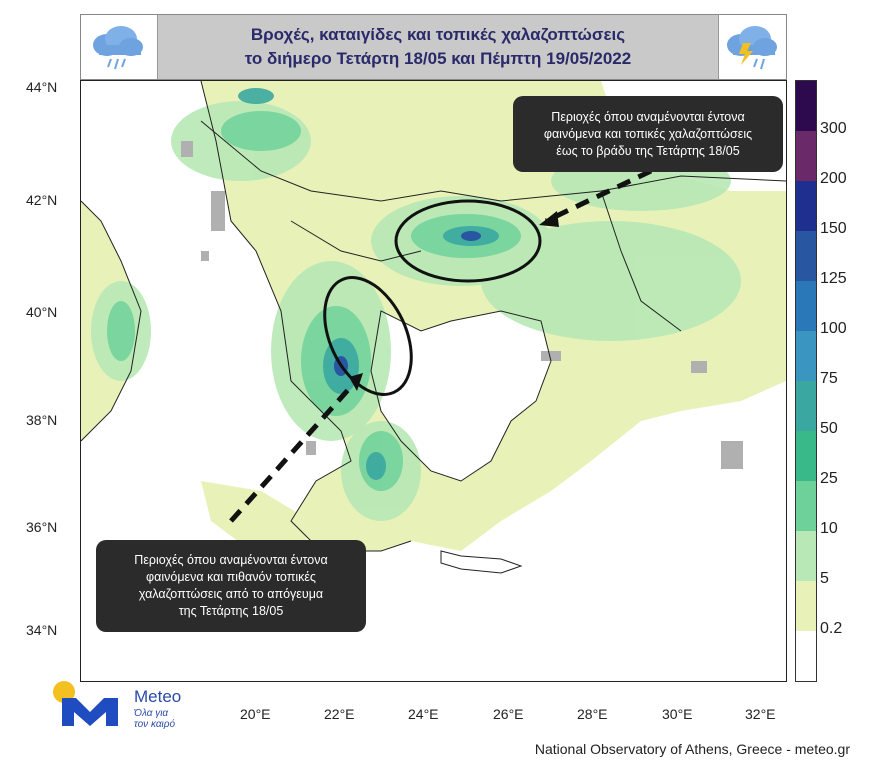 The height and width of the screenshot is (772, 880). Describe the element at coordinates (833, 228) in the screenshot. I see `colorbar-label: 150` at that location.